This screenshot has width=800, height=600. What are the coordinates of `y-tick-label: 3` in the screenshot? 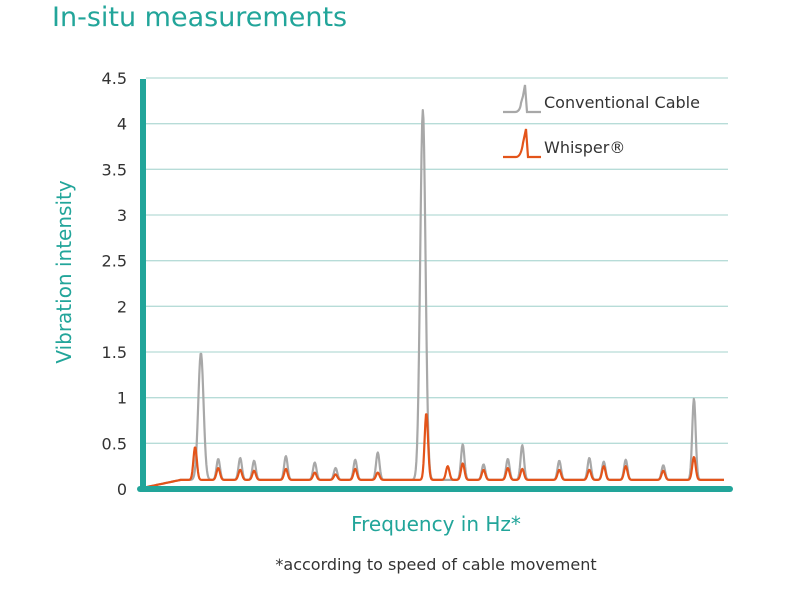 It's located at (122, 215).